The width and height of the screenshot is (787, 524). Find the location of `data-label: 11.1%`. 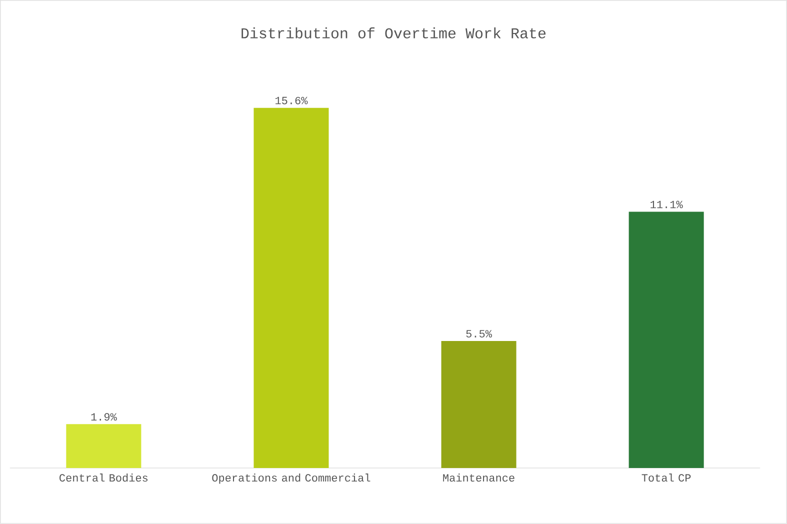

data-label: 11.1% is located at coordinates (666, 204).